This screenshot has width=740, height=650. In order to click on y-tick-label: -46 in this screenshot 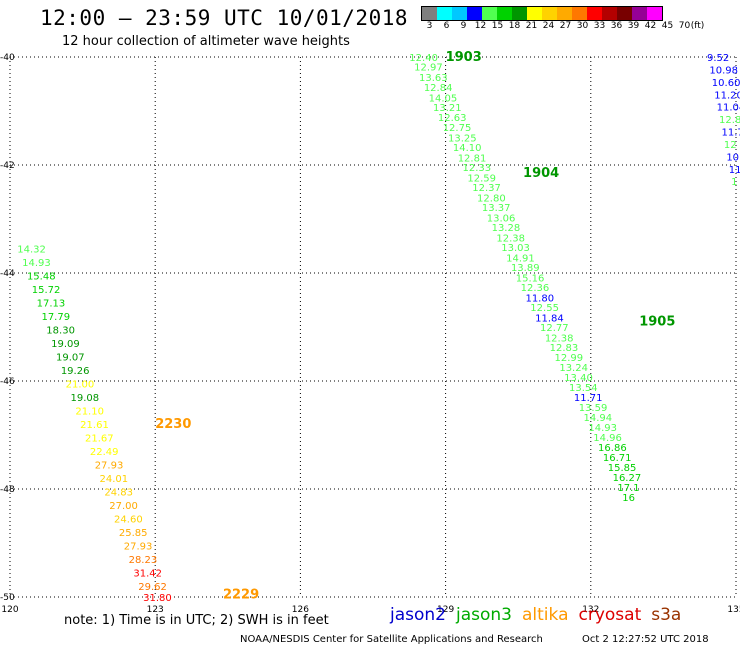, I will do `click(7, 382)`.